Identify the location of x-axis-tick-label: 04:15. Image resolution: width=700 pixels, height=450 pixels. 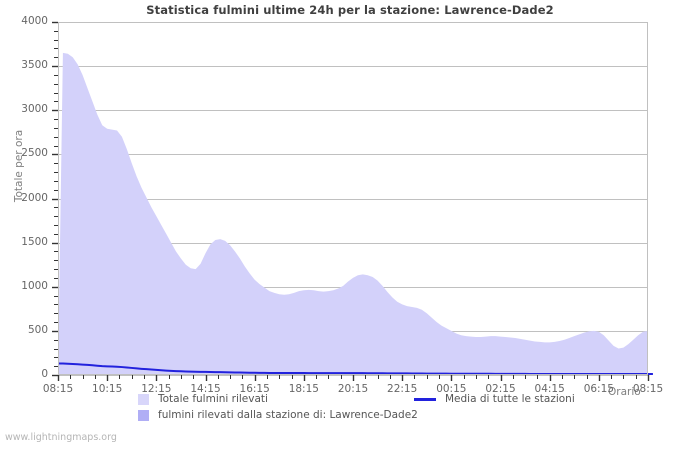
(549, 389).